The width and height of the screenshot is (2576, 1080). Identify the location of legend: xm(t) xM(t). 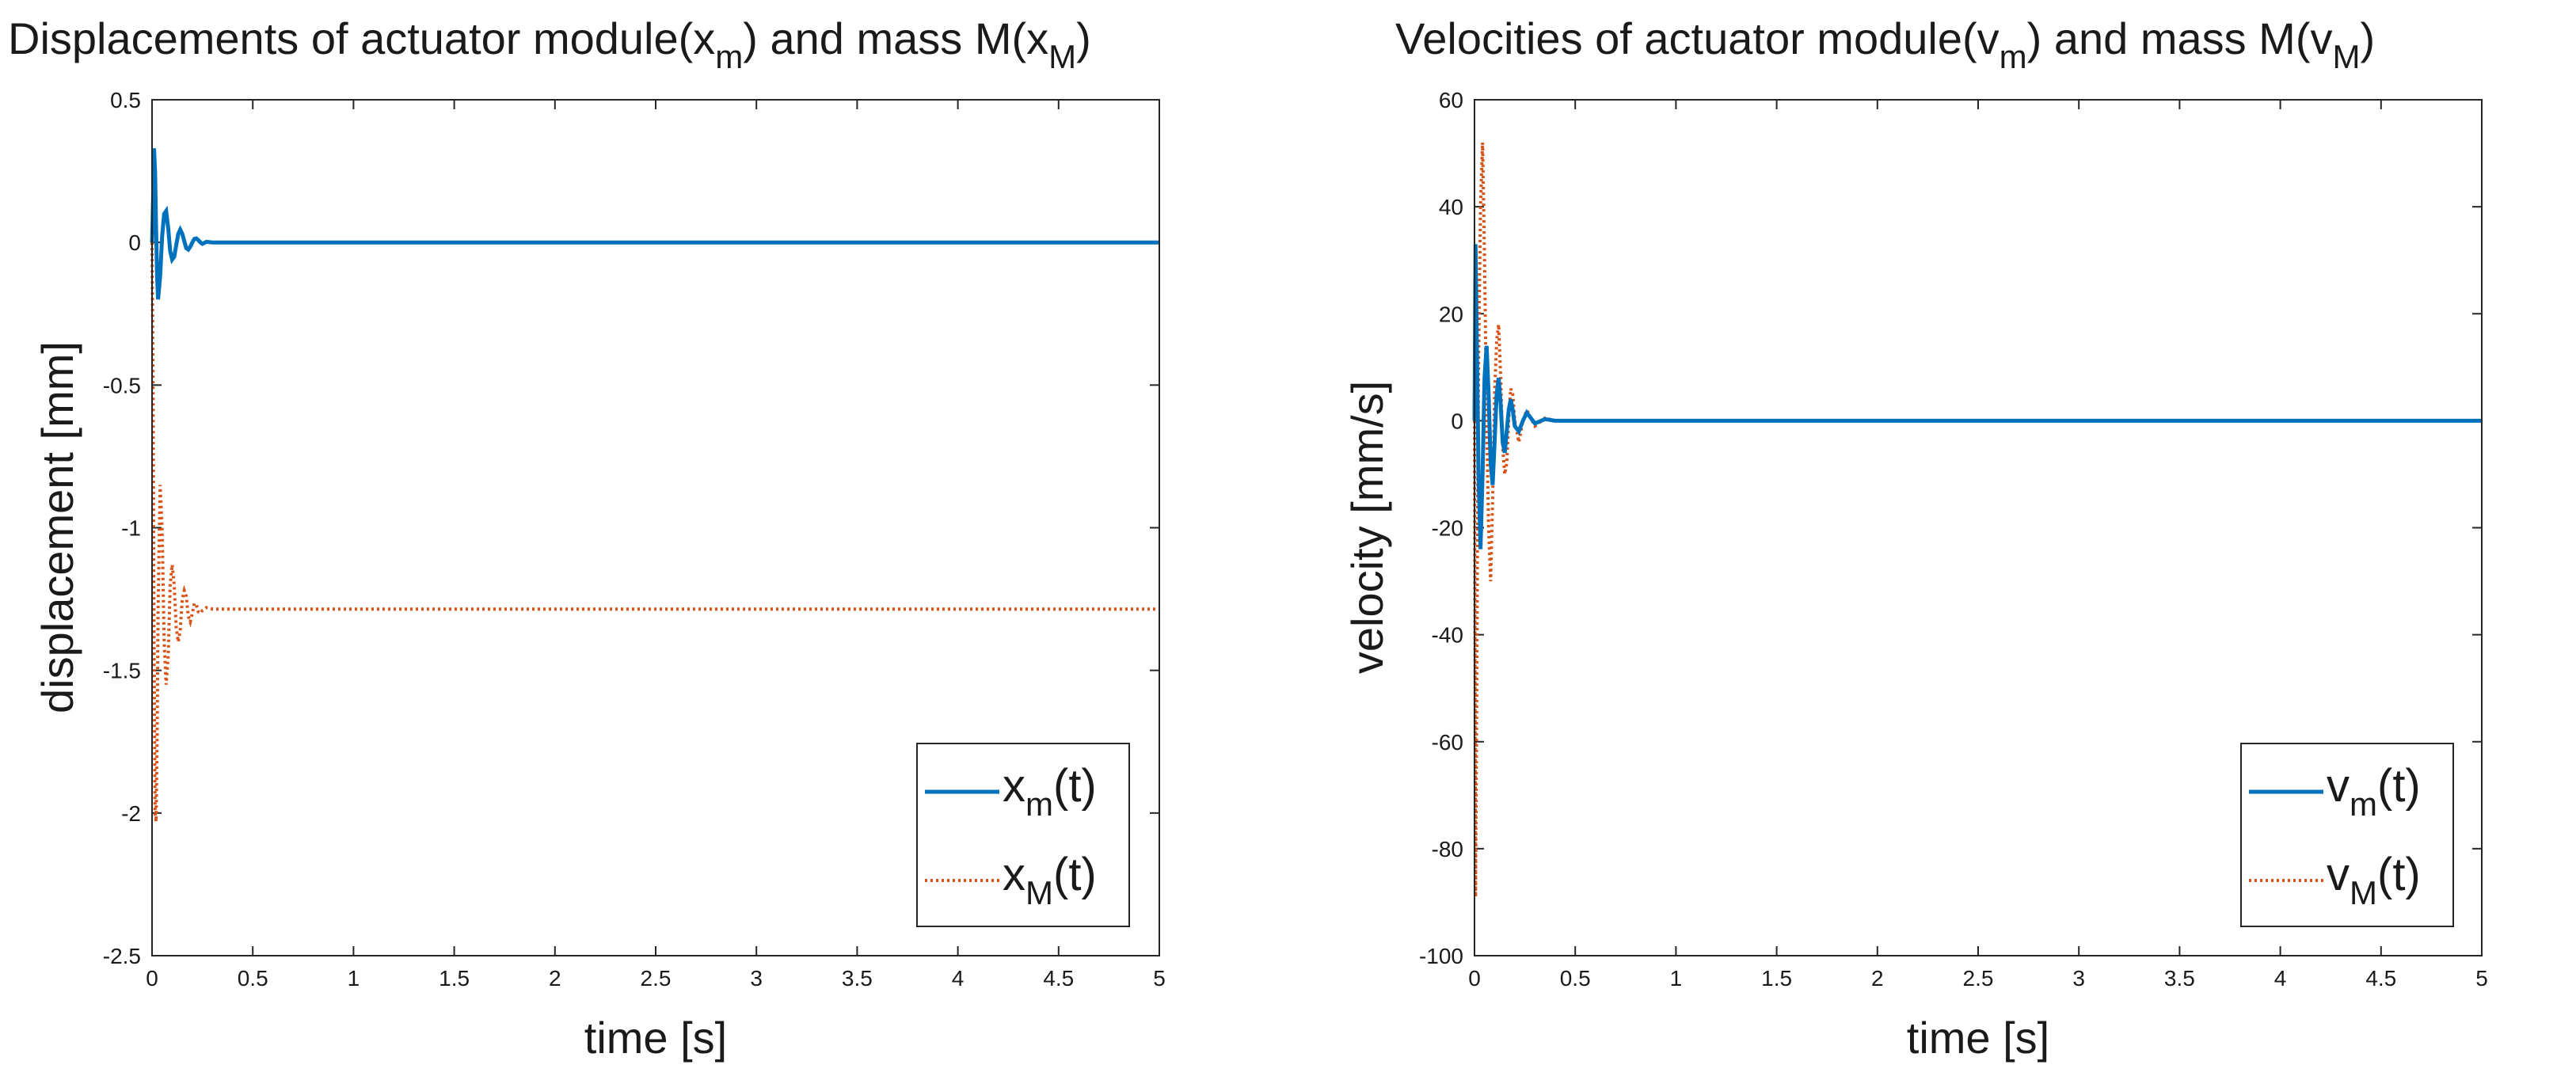
(1023, 835).